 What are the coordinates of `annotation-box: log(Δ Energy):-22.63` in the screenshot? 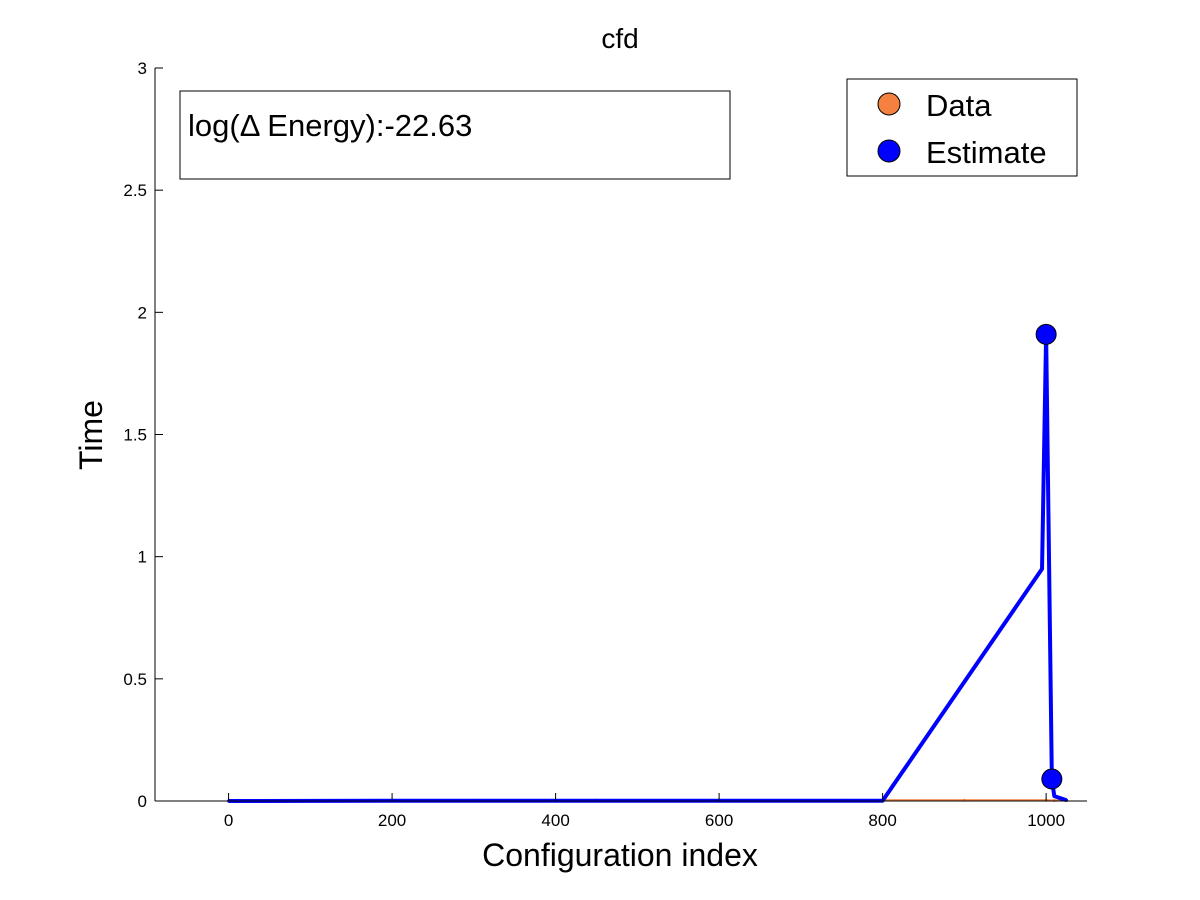 It's located at (455, 135).